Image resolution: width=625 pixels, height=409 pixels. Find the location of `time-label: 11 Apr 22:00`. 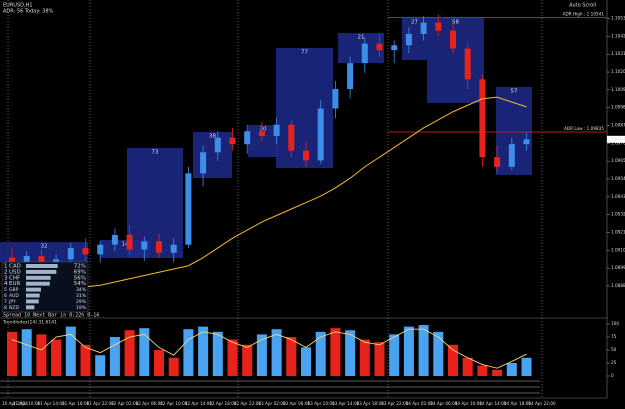

time-label: 11 Apr 22:00 is located at coordinates (101, 403).